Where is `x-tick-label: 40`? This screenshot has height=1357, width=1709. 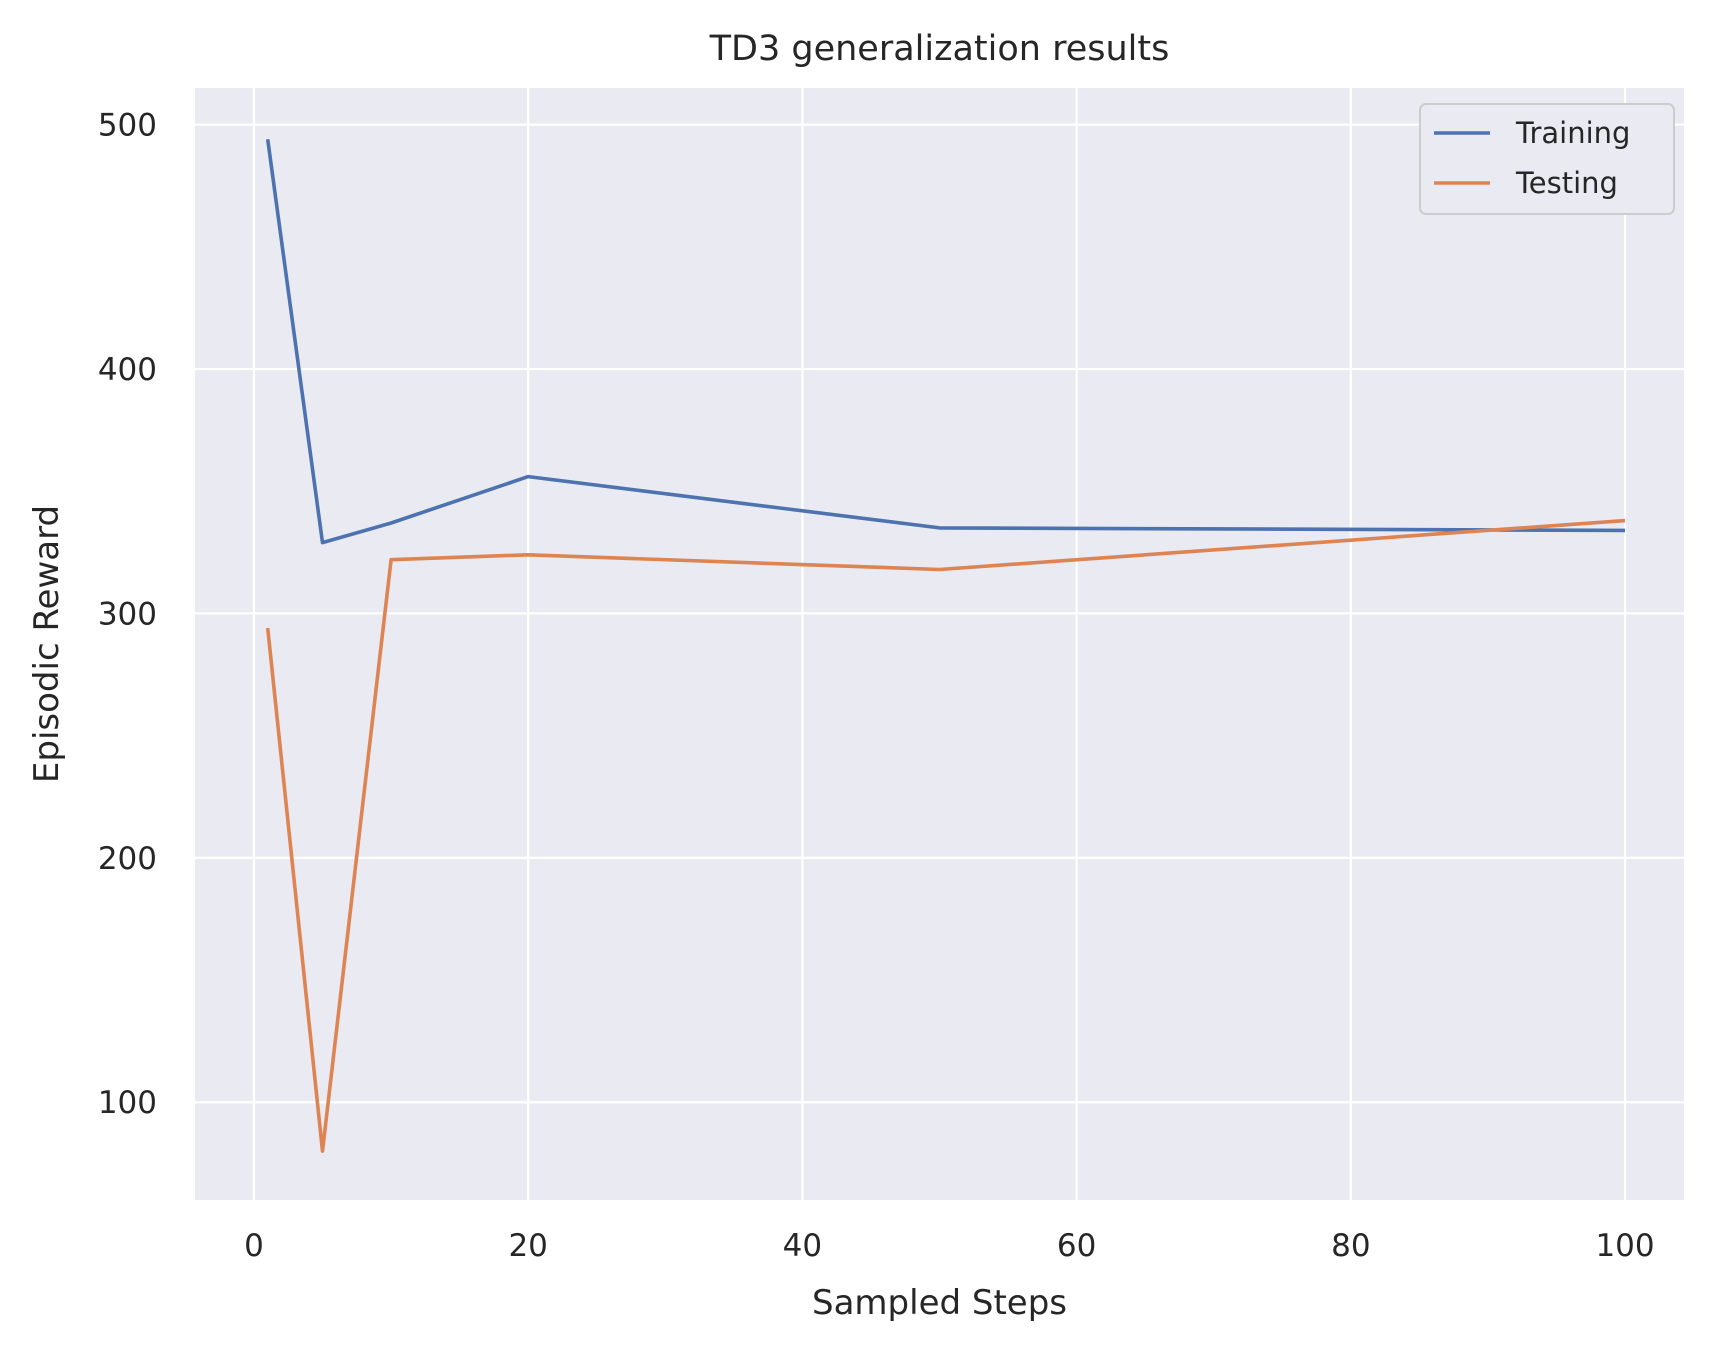 x-tick-label: 40 is located at coordinates (802, 1246).